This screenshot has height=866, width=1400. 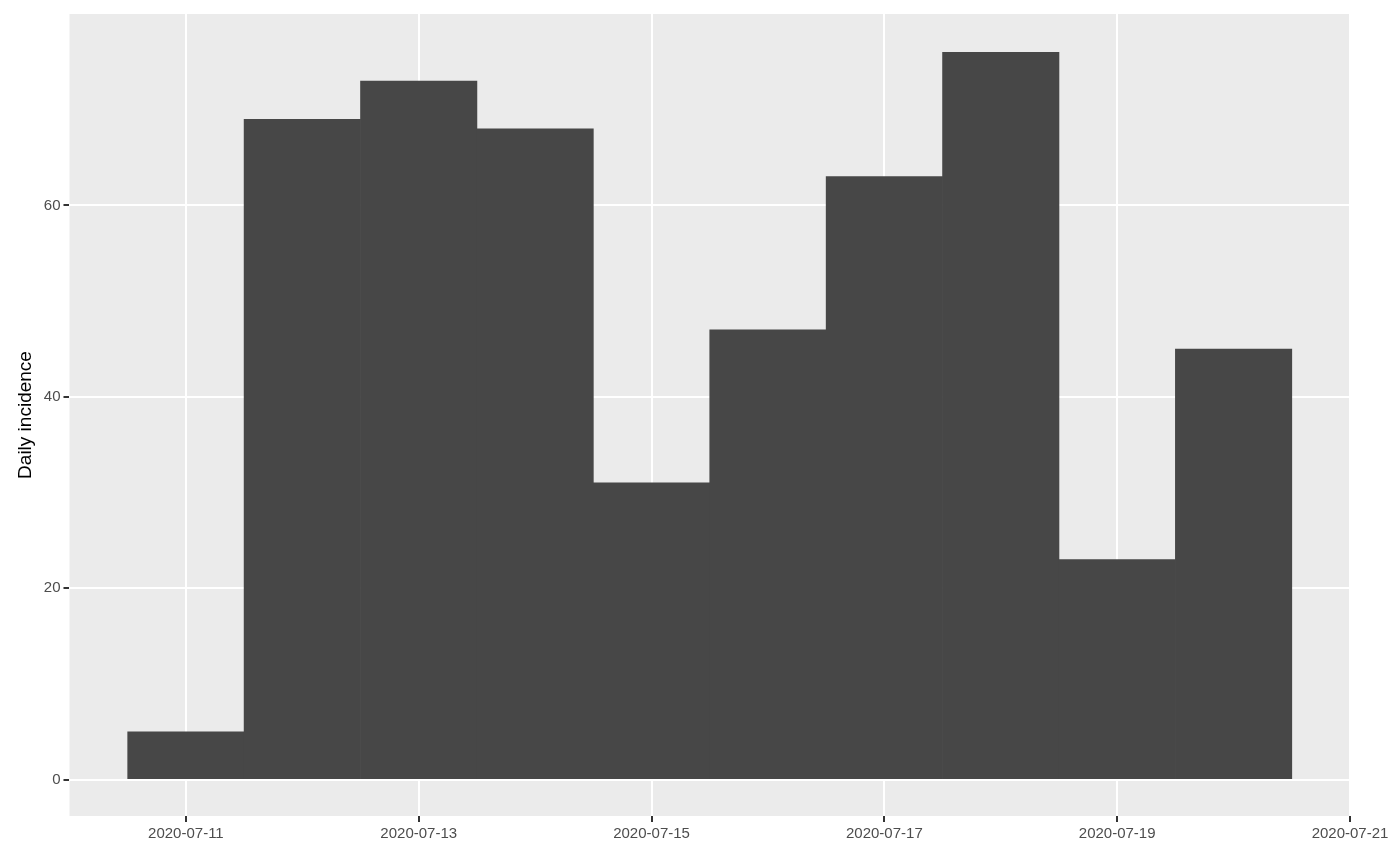 What do you see at coordinates (24, 415) in the screenshot?
I see `y-axis-title: Daily incidence` at bounding box center [24, 415].